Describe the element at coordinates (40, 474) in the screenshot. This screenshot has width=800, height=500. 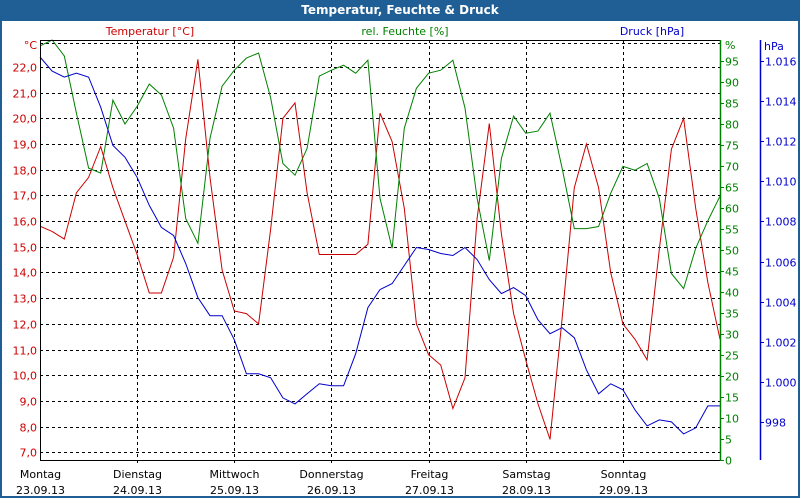
I see `x-tick-day-label: Montag` at that location.